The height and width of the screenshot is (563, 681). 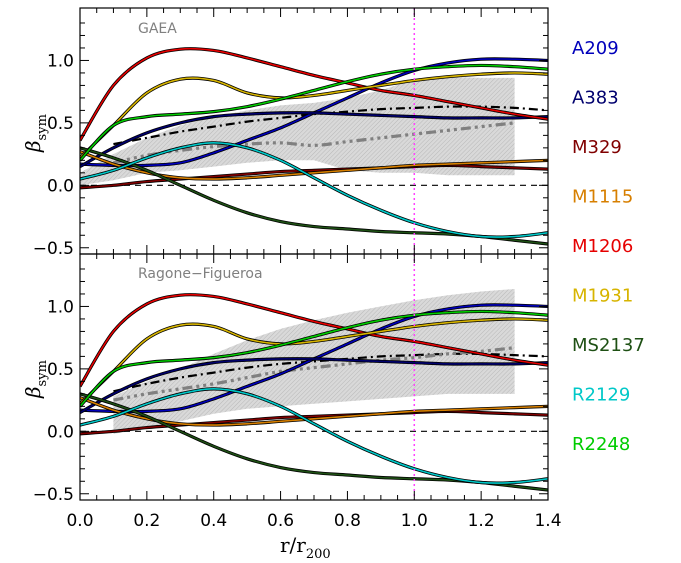 What do you see at coordinates (547, 521) in the screenshot?
I see `x-tick-label: 1.4` at bounding box center [547, 521].